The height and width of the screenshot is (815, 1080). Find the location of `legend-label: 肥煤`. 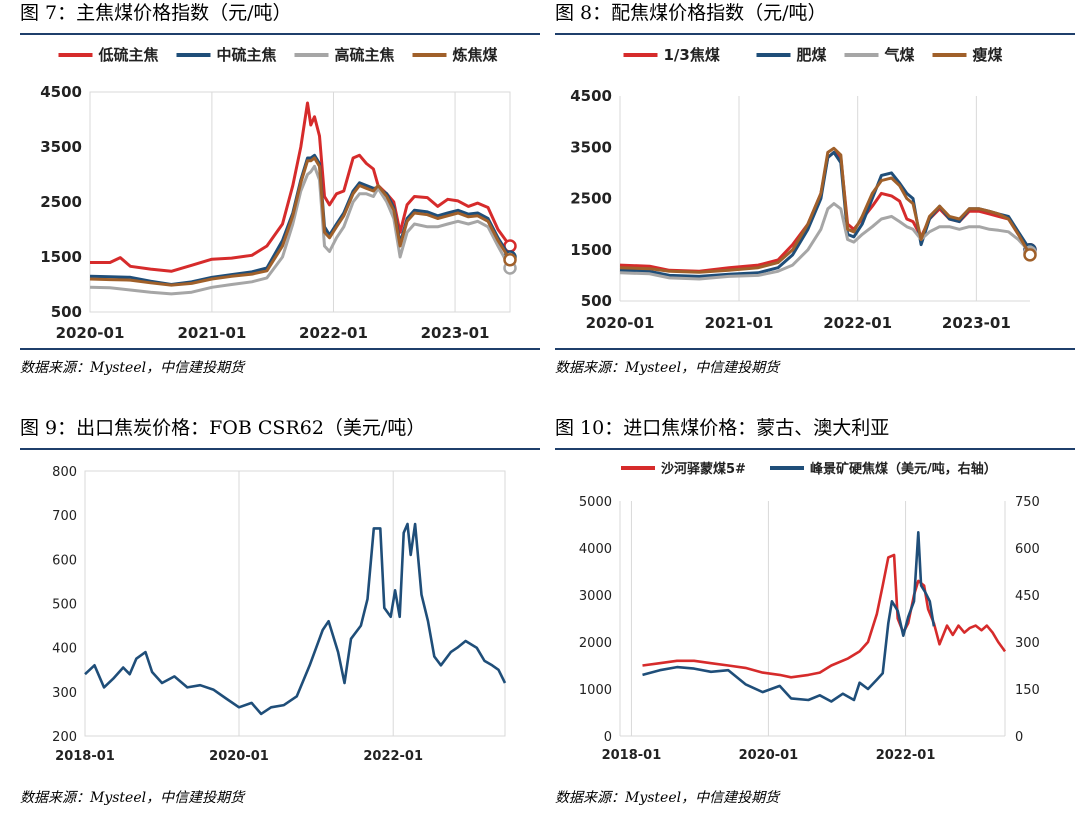

legend-label: 肥煤 is located at coordinates (812, 55).